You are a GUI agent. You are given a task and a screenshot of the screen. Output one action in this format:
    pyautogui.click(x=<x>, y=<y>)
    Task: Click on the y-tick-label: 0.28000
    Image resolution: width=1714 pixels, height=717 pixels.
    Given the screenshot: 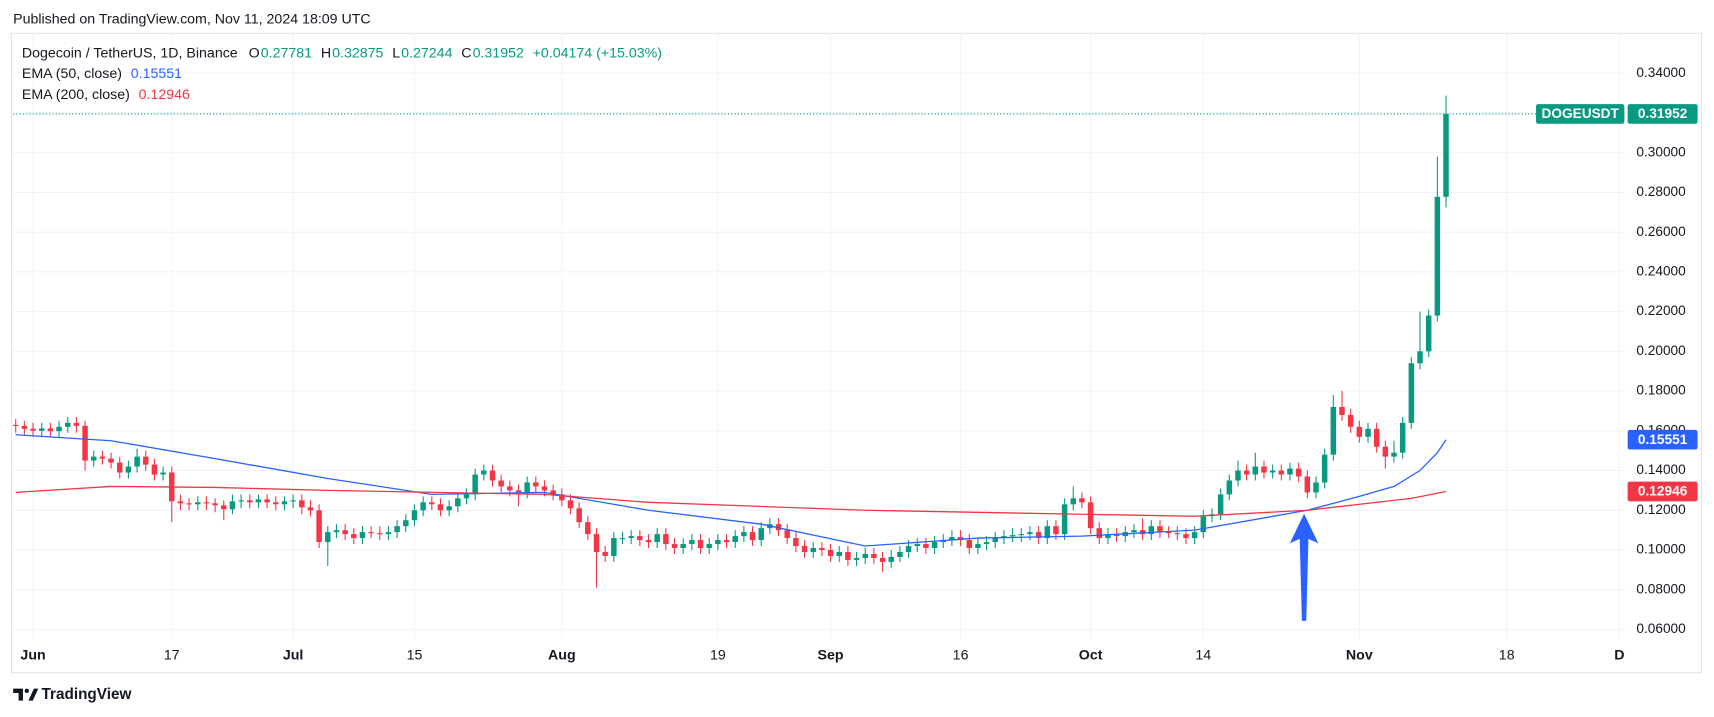 What is the action you would take?
    pyautogui.click(x=1661, y=191)
    